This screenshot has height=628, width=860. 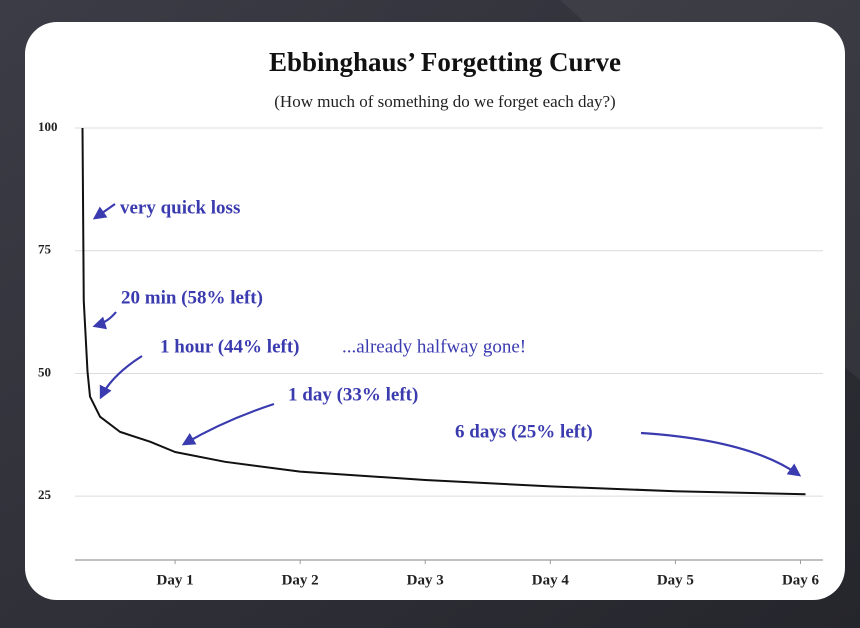 I want to click on annotation: very quick loss, so click(x=180, y=207).